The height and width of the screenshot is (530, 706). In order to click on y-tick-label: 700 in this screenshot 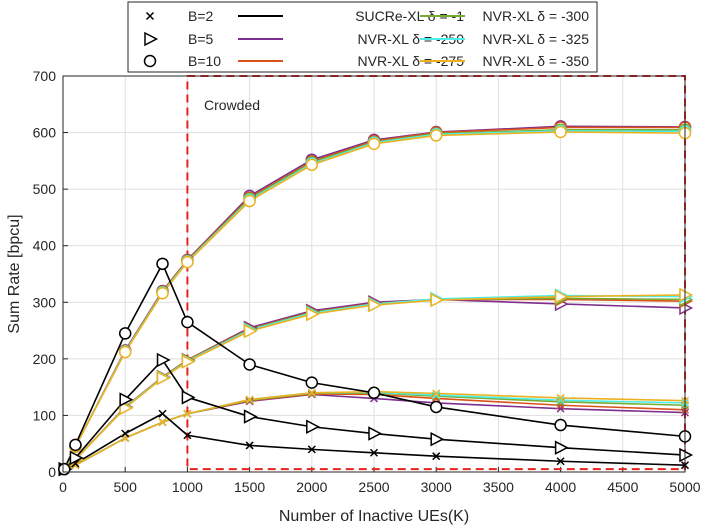, I will do `click(45, 76)`.